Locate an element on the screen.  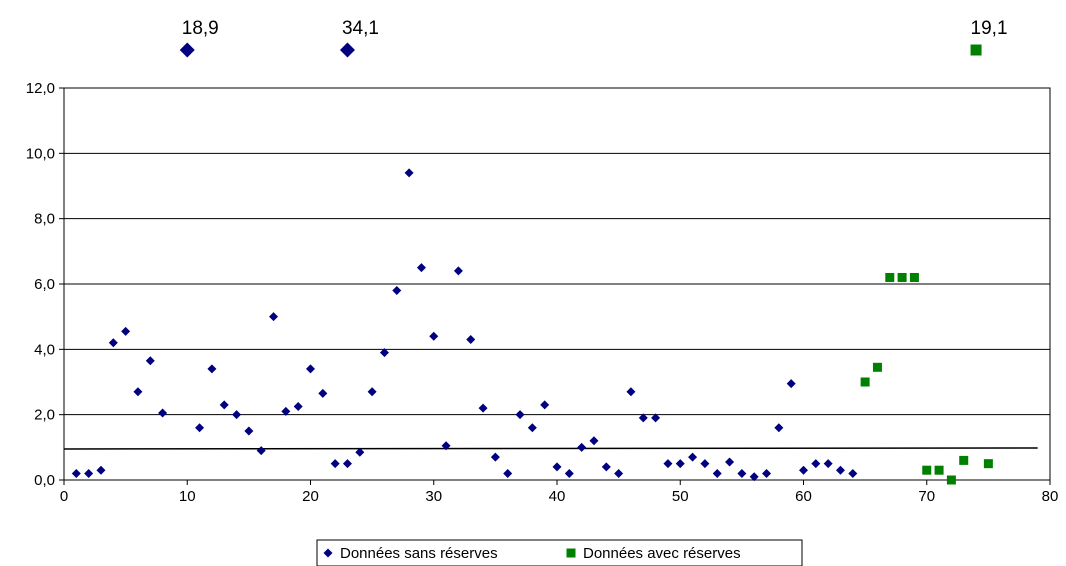
x-tick-label: 10 is located at coordinates (187, 496).